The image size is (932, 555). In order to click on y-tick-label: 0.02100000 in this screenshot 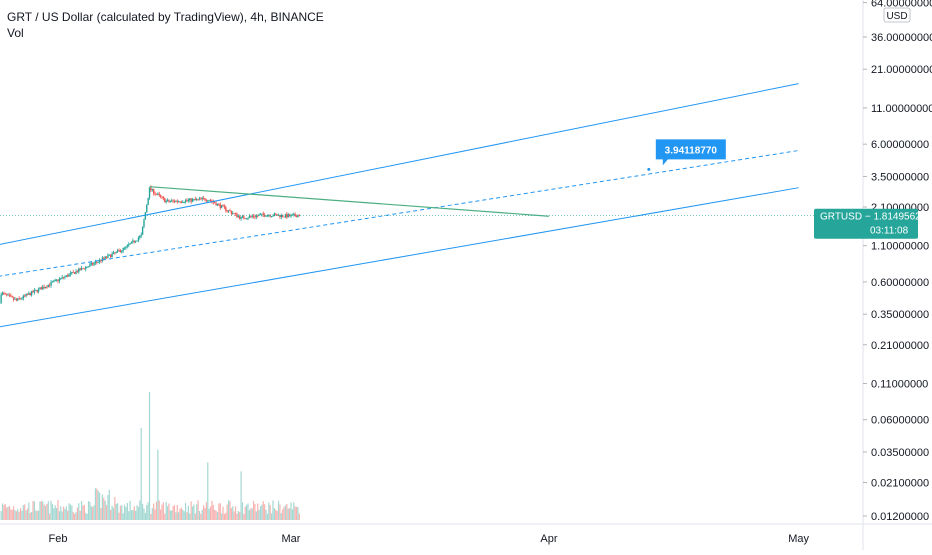, I will do `click(900, 484)`.